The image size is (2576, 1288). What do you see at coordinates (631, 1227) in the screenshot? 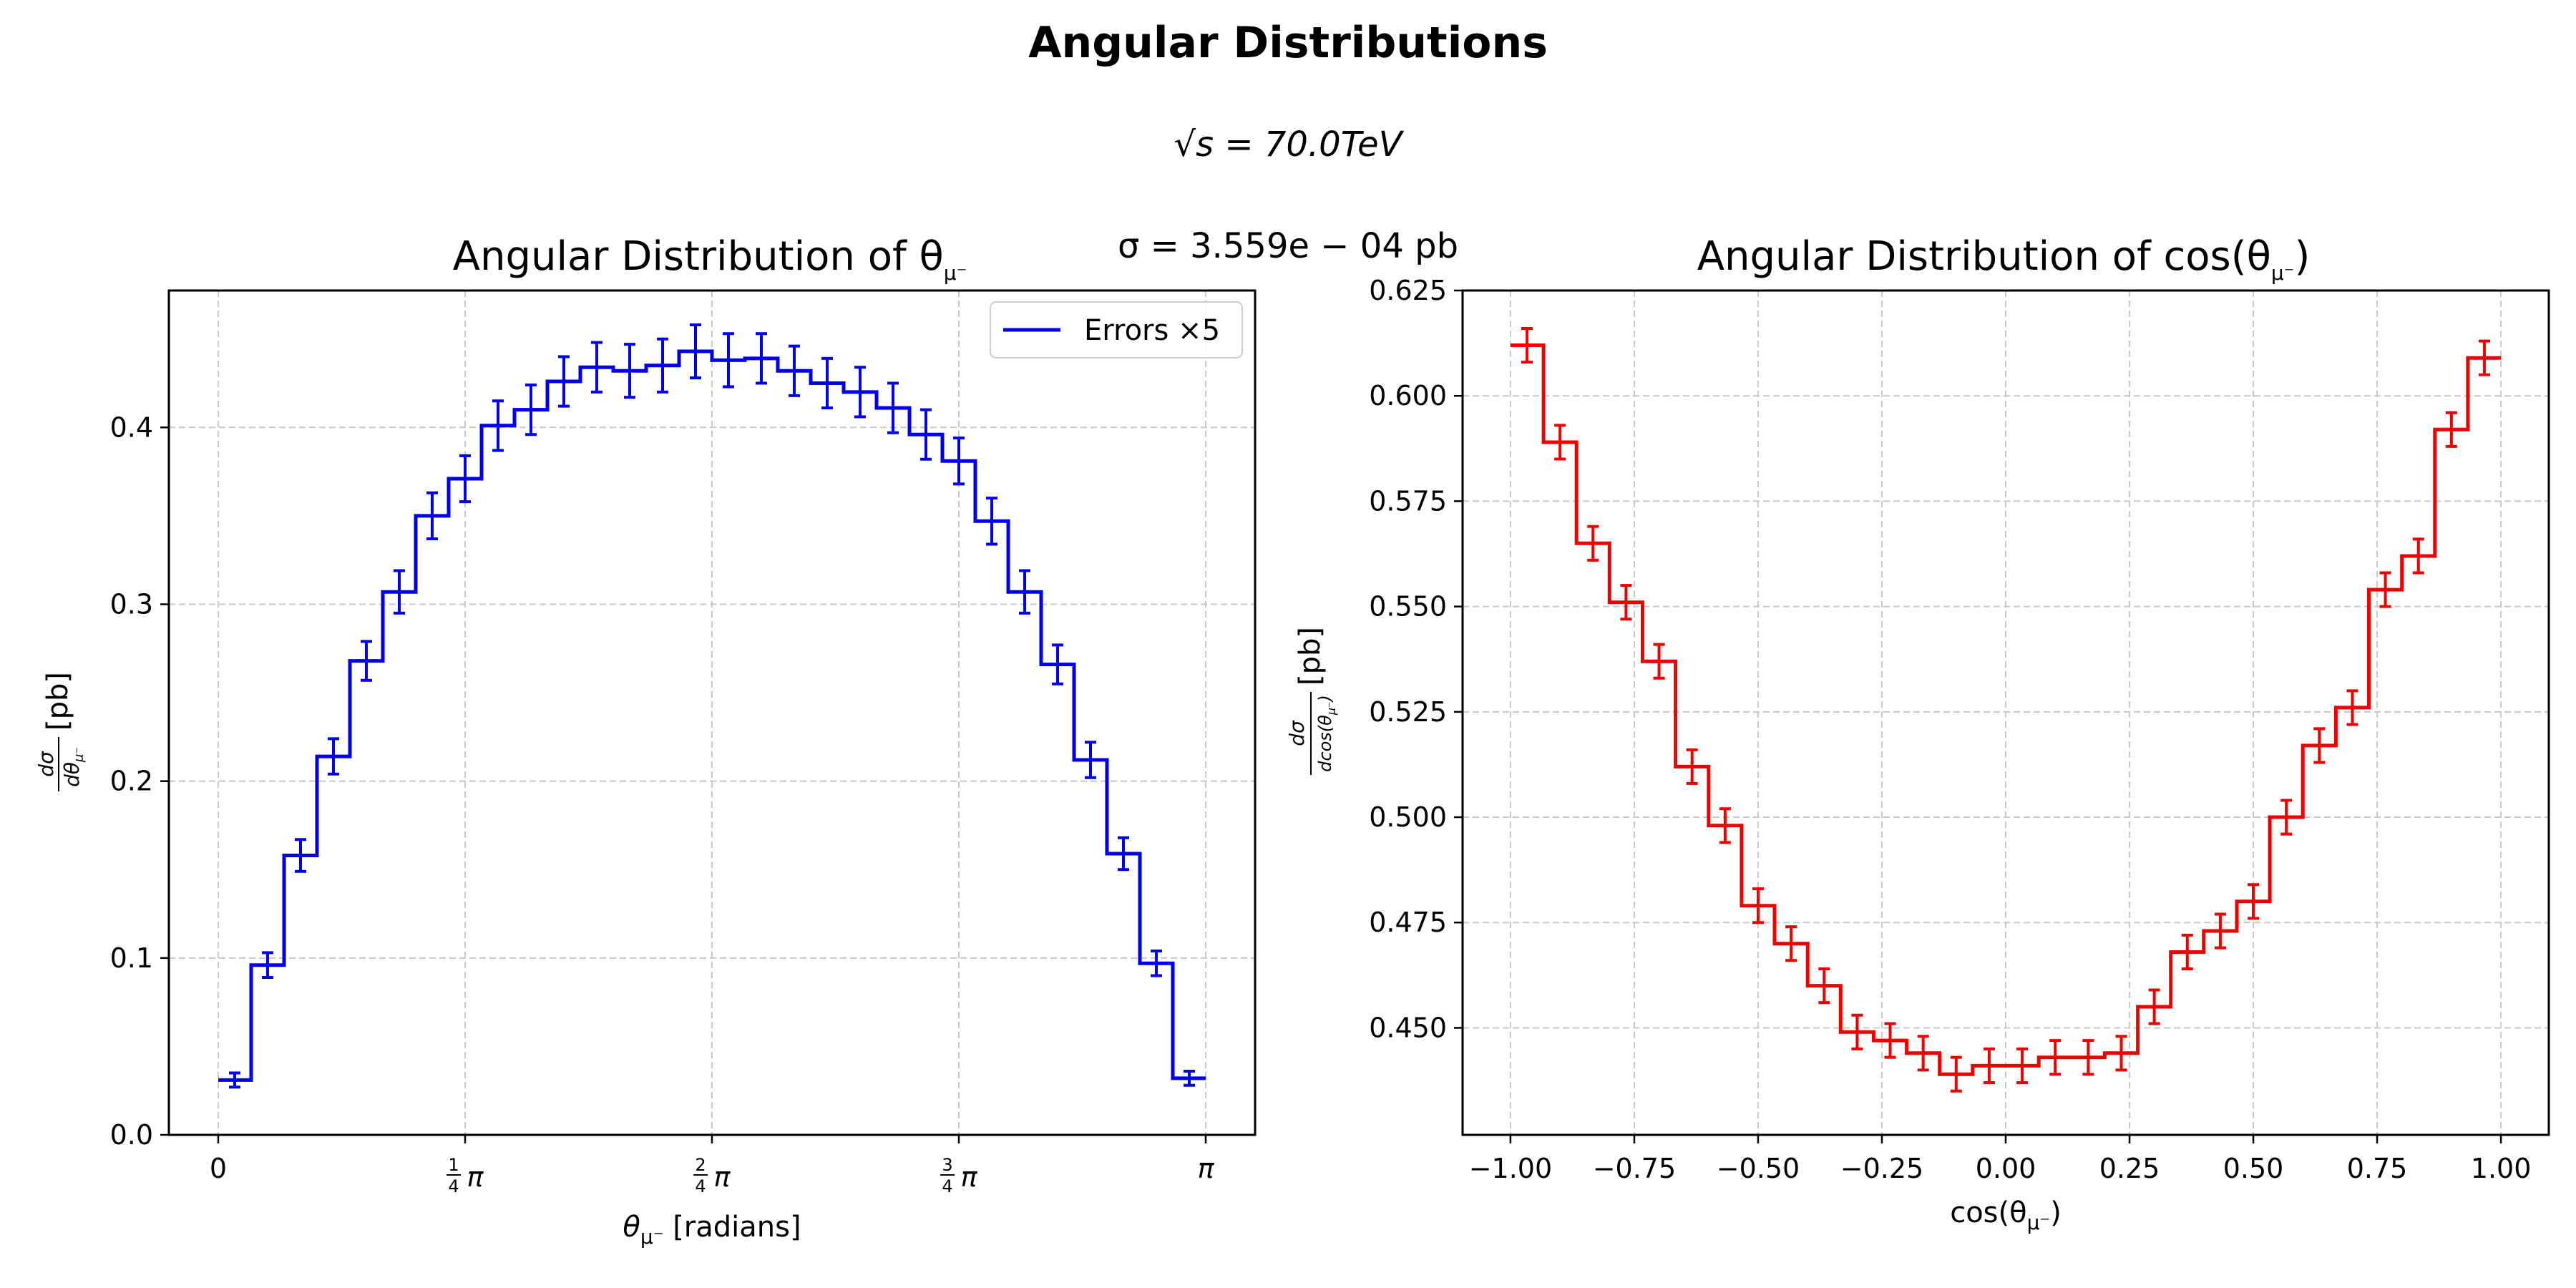
I see `x-axis-label-main: θ` at bounding box center [631, 1227].